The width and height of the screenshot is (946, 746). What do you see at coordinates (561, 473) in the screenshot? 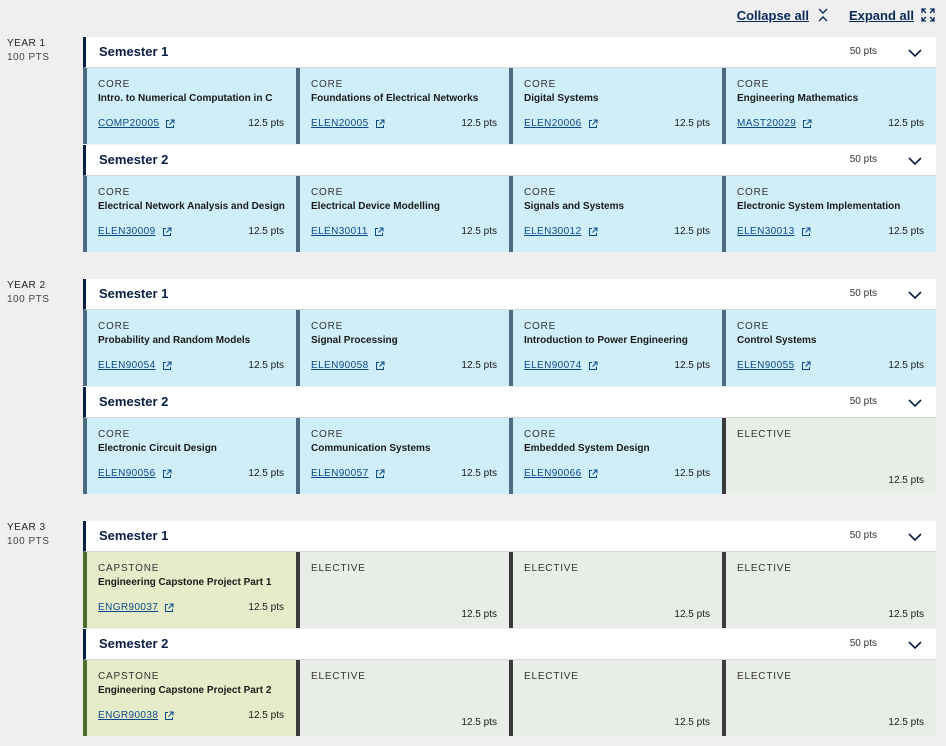
I see `subject-code-link: ELEN90066` at bounding box center [561, 473].